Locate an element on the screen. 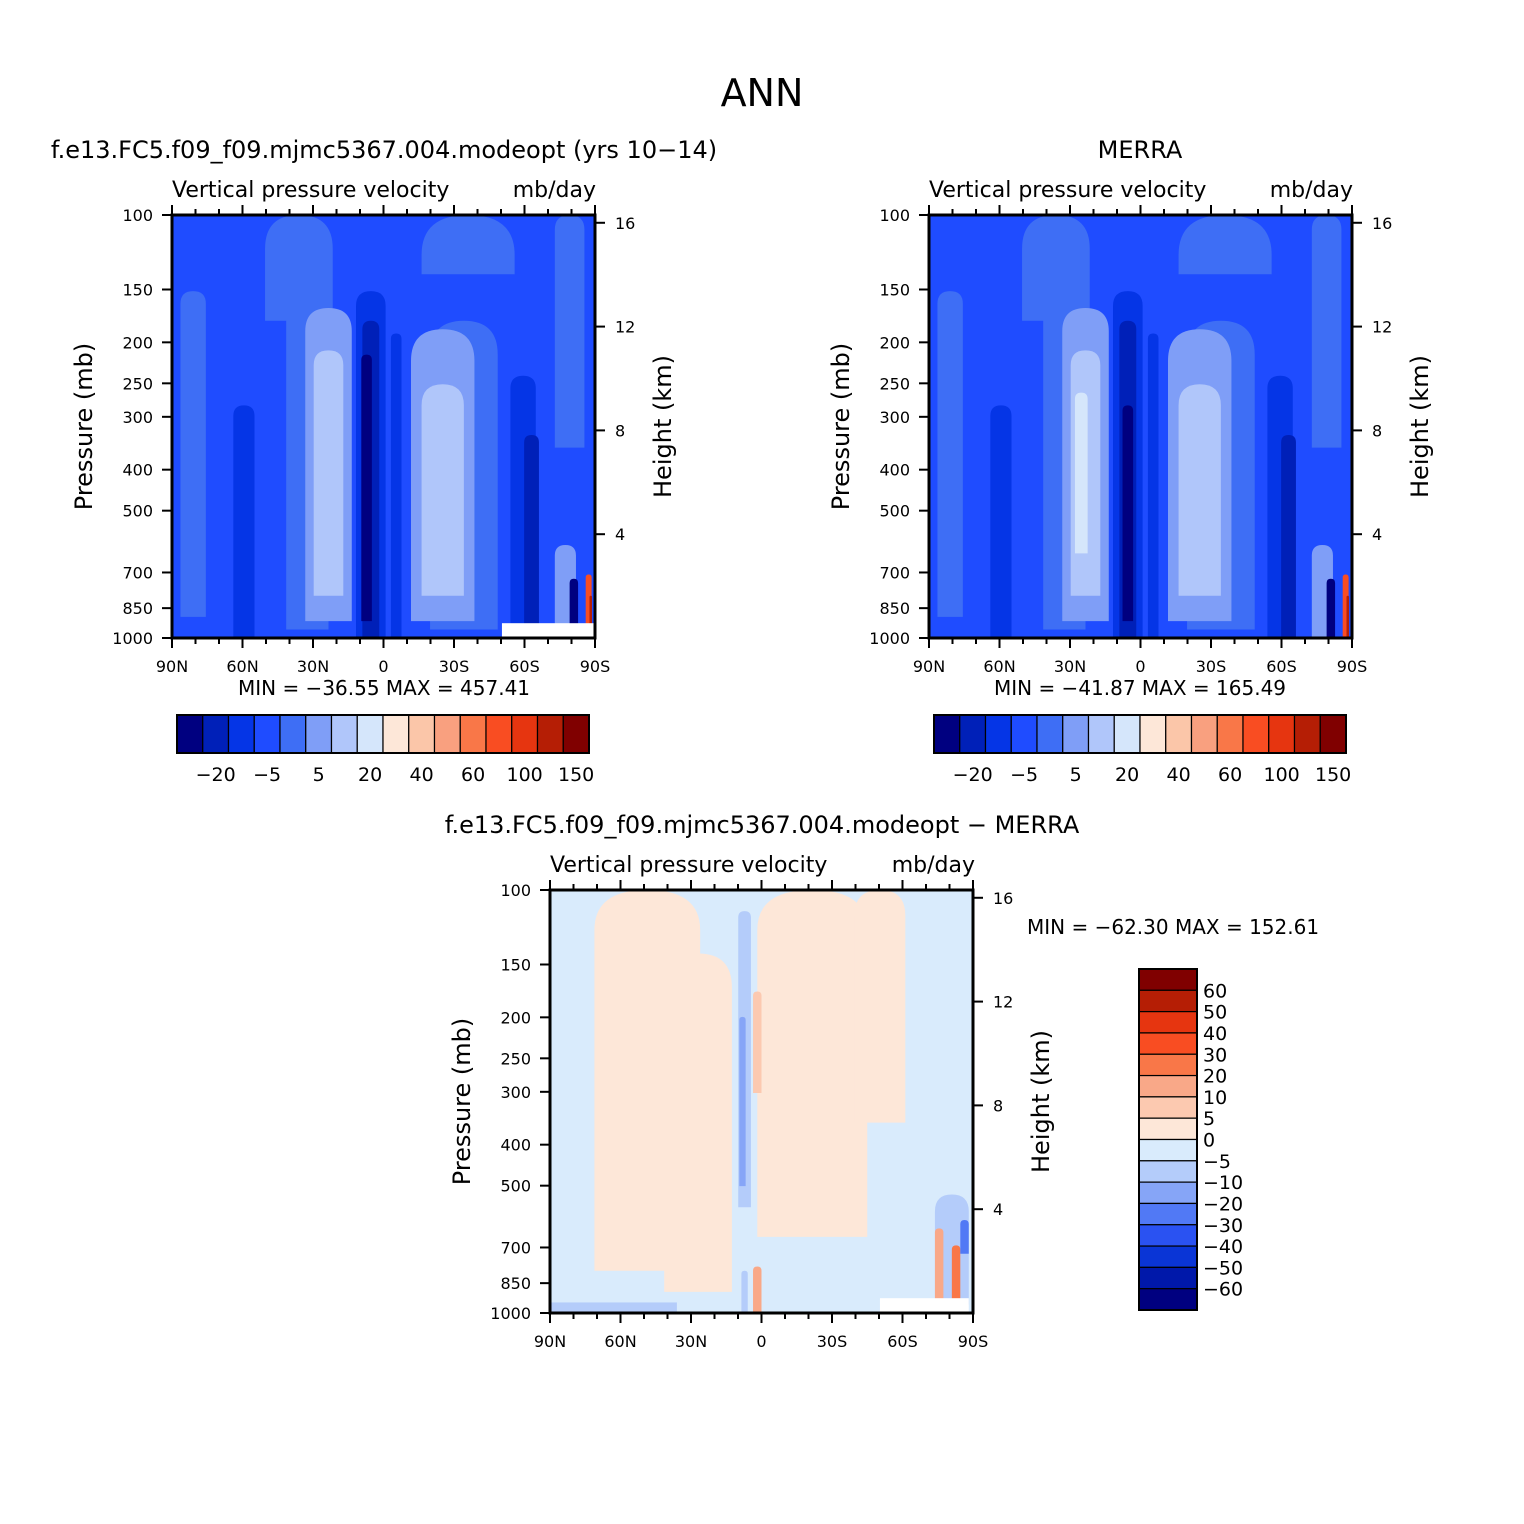 The height and width of the screenshot is (1524, 1524). obs-colorbar-label: 150 is located at coordinates (1333, 775).